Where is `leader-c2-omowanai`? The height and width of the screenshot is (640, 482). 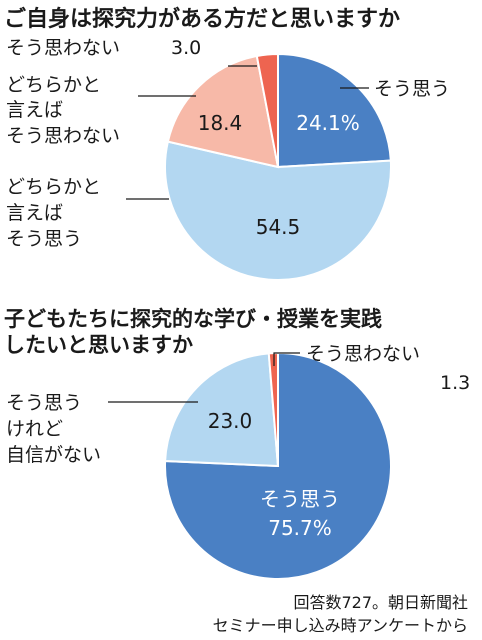
leader-c2-omowanai is located at coordinates (286, 359).